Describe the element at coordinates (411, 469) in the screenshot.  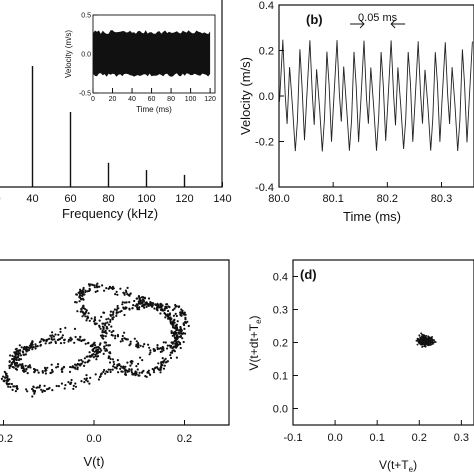
I see `panel-d-x-label-sub: e` at that location.